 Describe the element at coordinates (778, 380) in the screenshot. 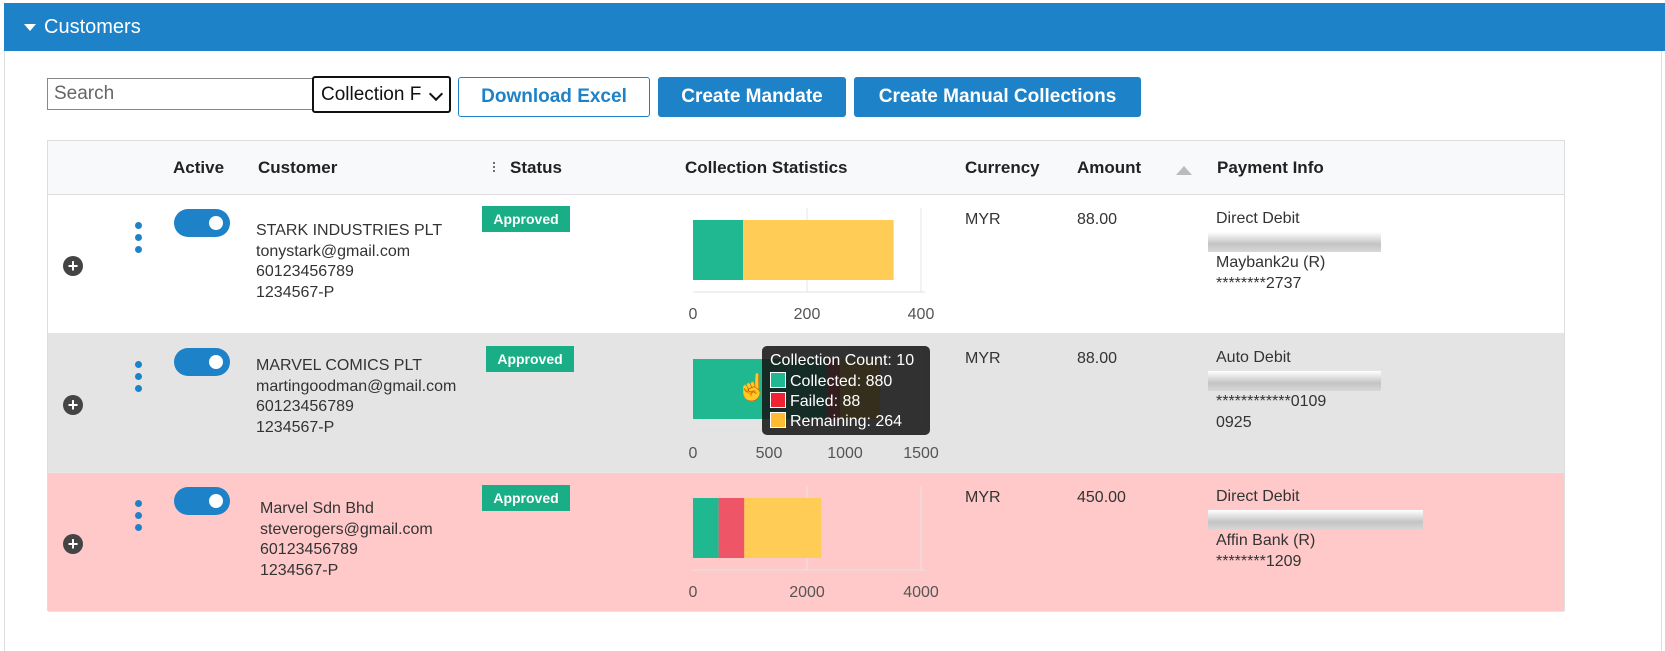

I see `collected-swatch` at that location.